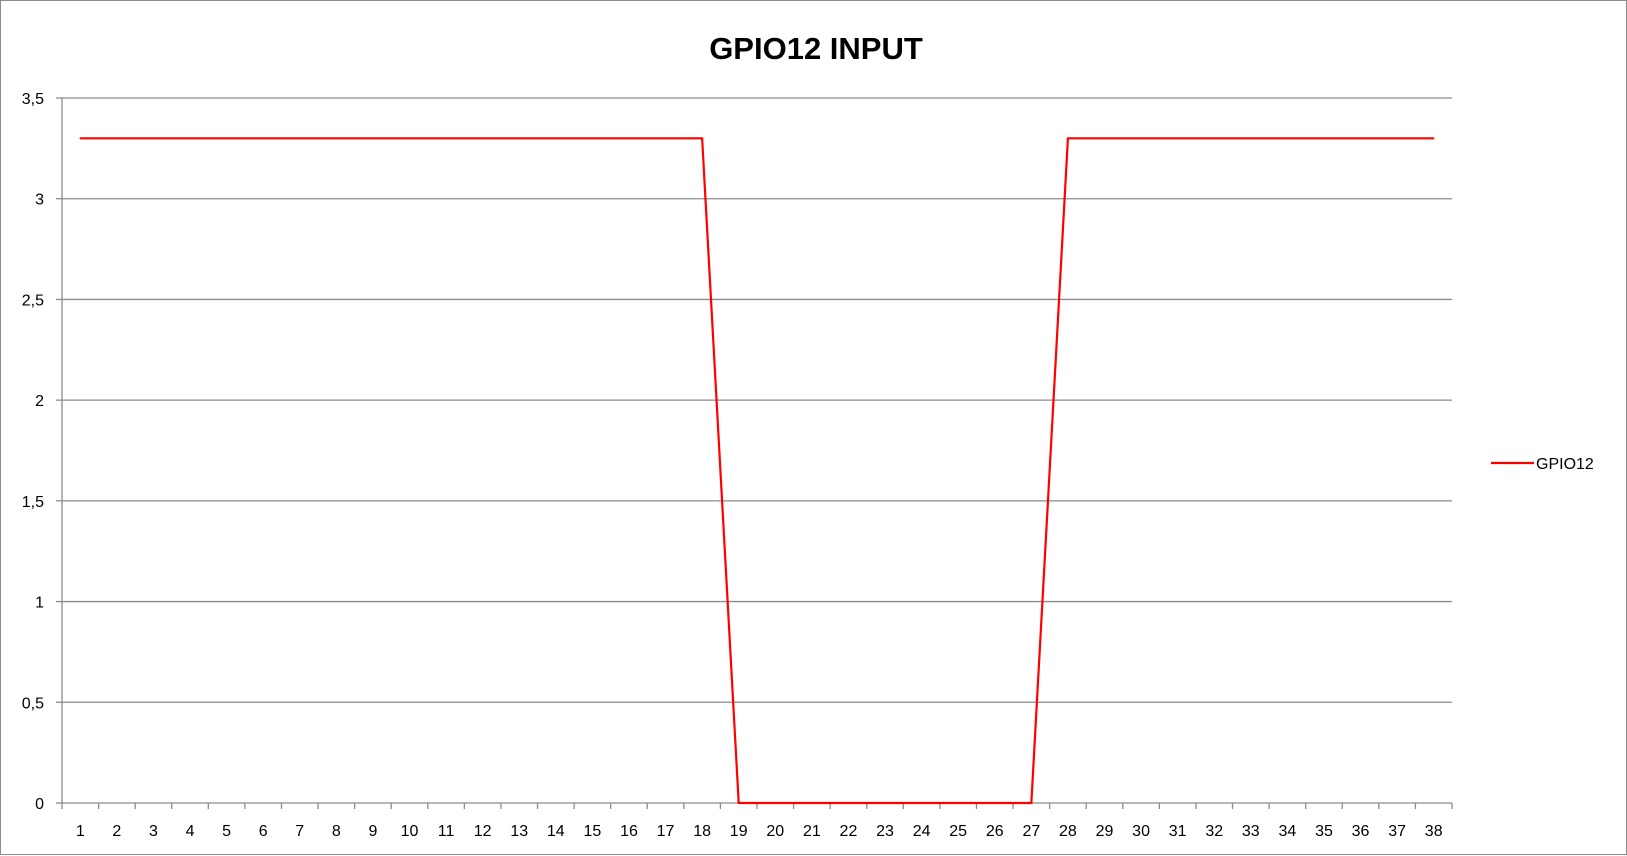  What do you see at coordinates (1287, 831) in the screenshot?
I see `x-tick-label-34: 34` at bounding box center [1287, 831].